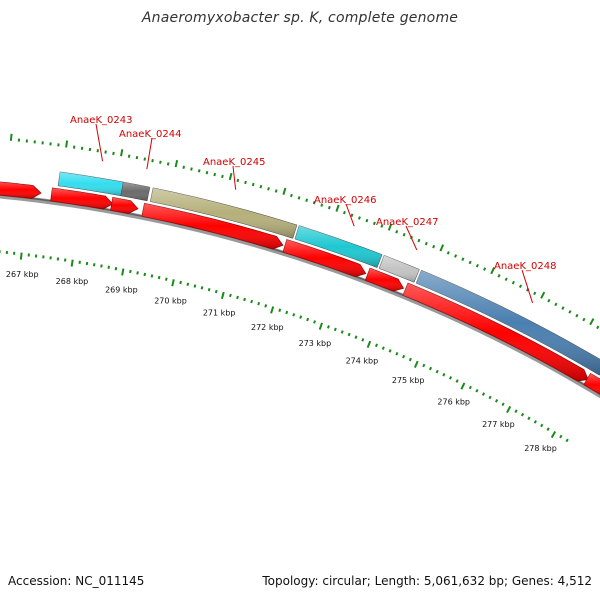 The width and height of the screenshot is (600, 600). I want to click on gene-label: AnaeK_0247, so click(407, 222).